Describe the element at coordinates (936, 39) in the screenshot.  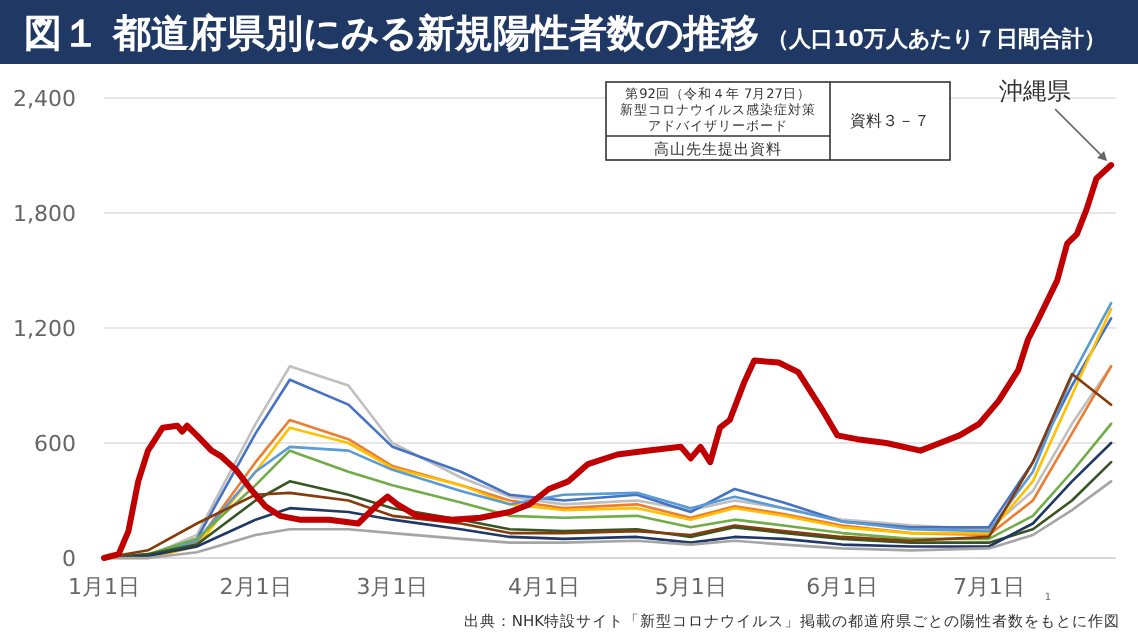
I see `chart-subtitle: （人口10万人あたり７日間合計）` at that location.